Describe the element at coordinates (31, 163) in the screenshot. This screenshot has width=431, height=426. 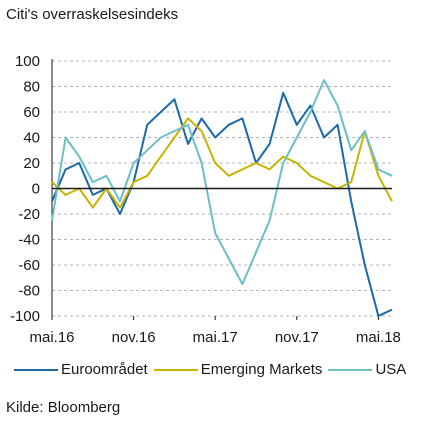
I see `y-tick-label: 20` at that location.